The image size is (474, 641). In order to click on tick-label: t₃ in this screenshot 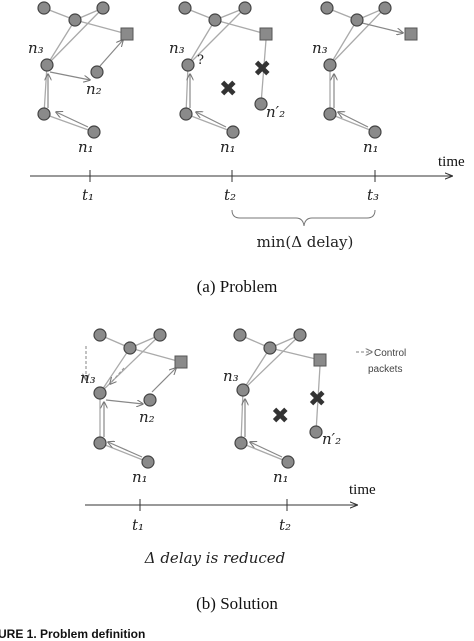, I will do `click(373, 195)`.